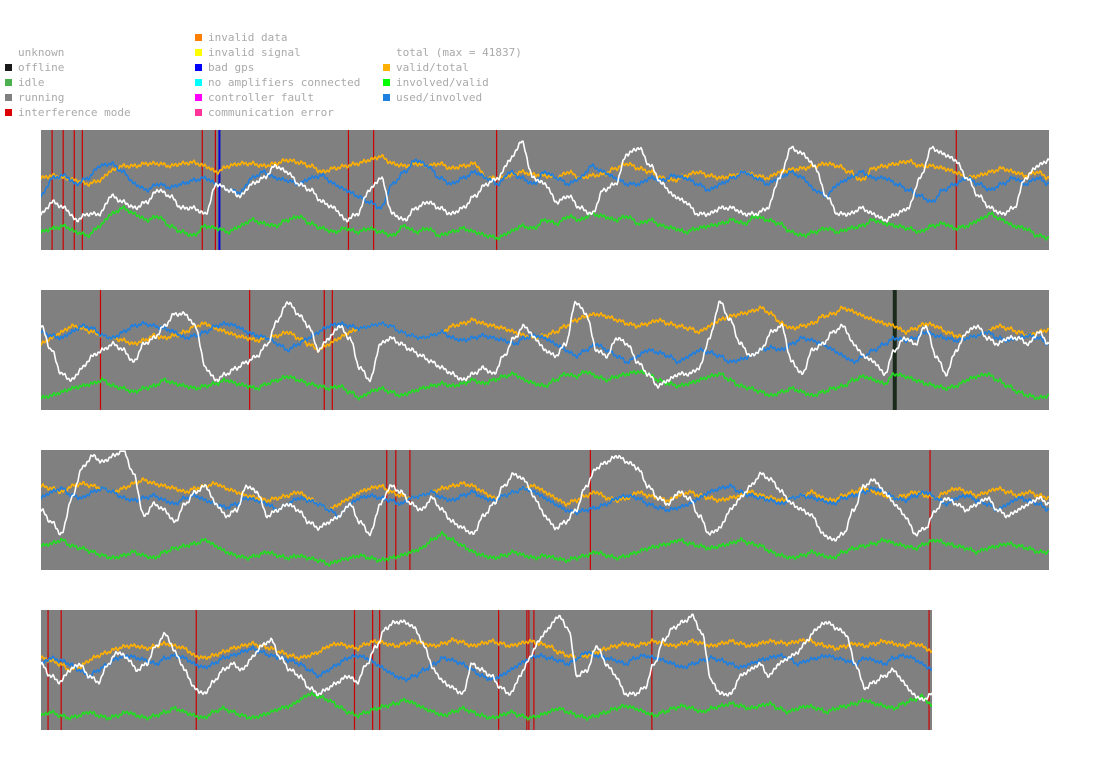 This screenshot has height=764, width=1095. Describe the element at coordinates (41, 52) in the screenshot. I see `legend-label: unknown` at that location.